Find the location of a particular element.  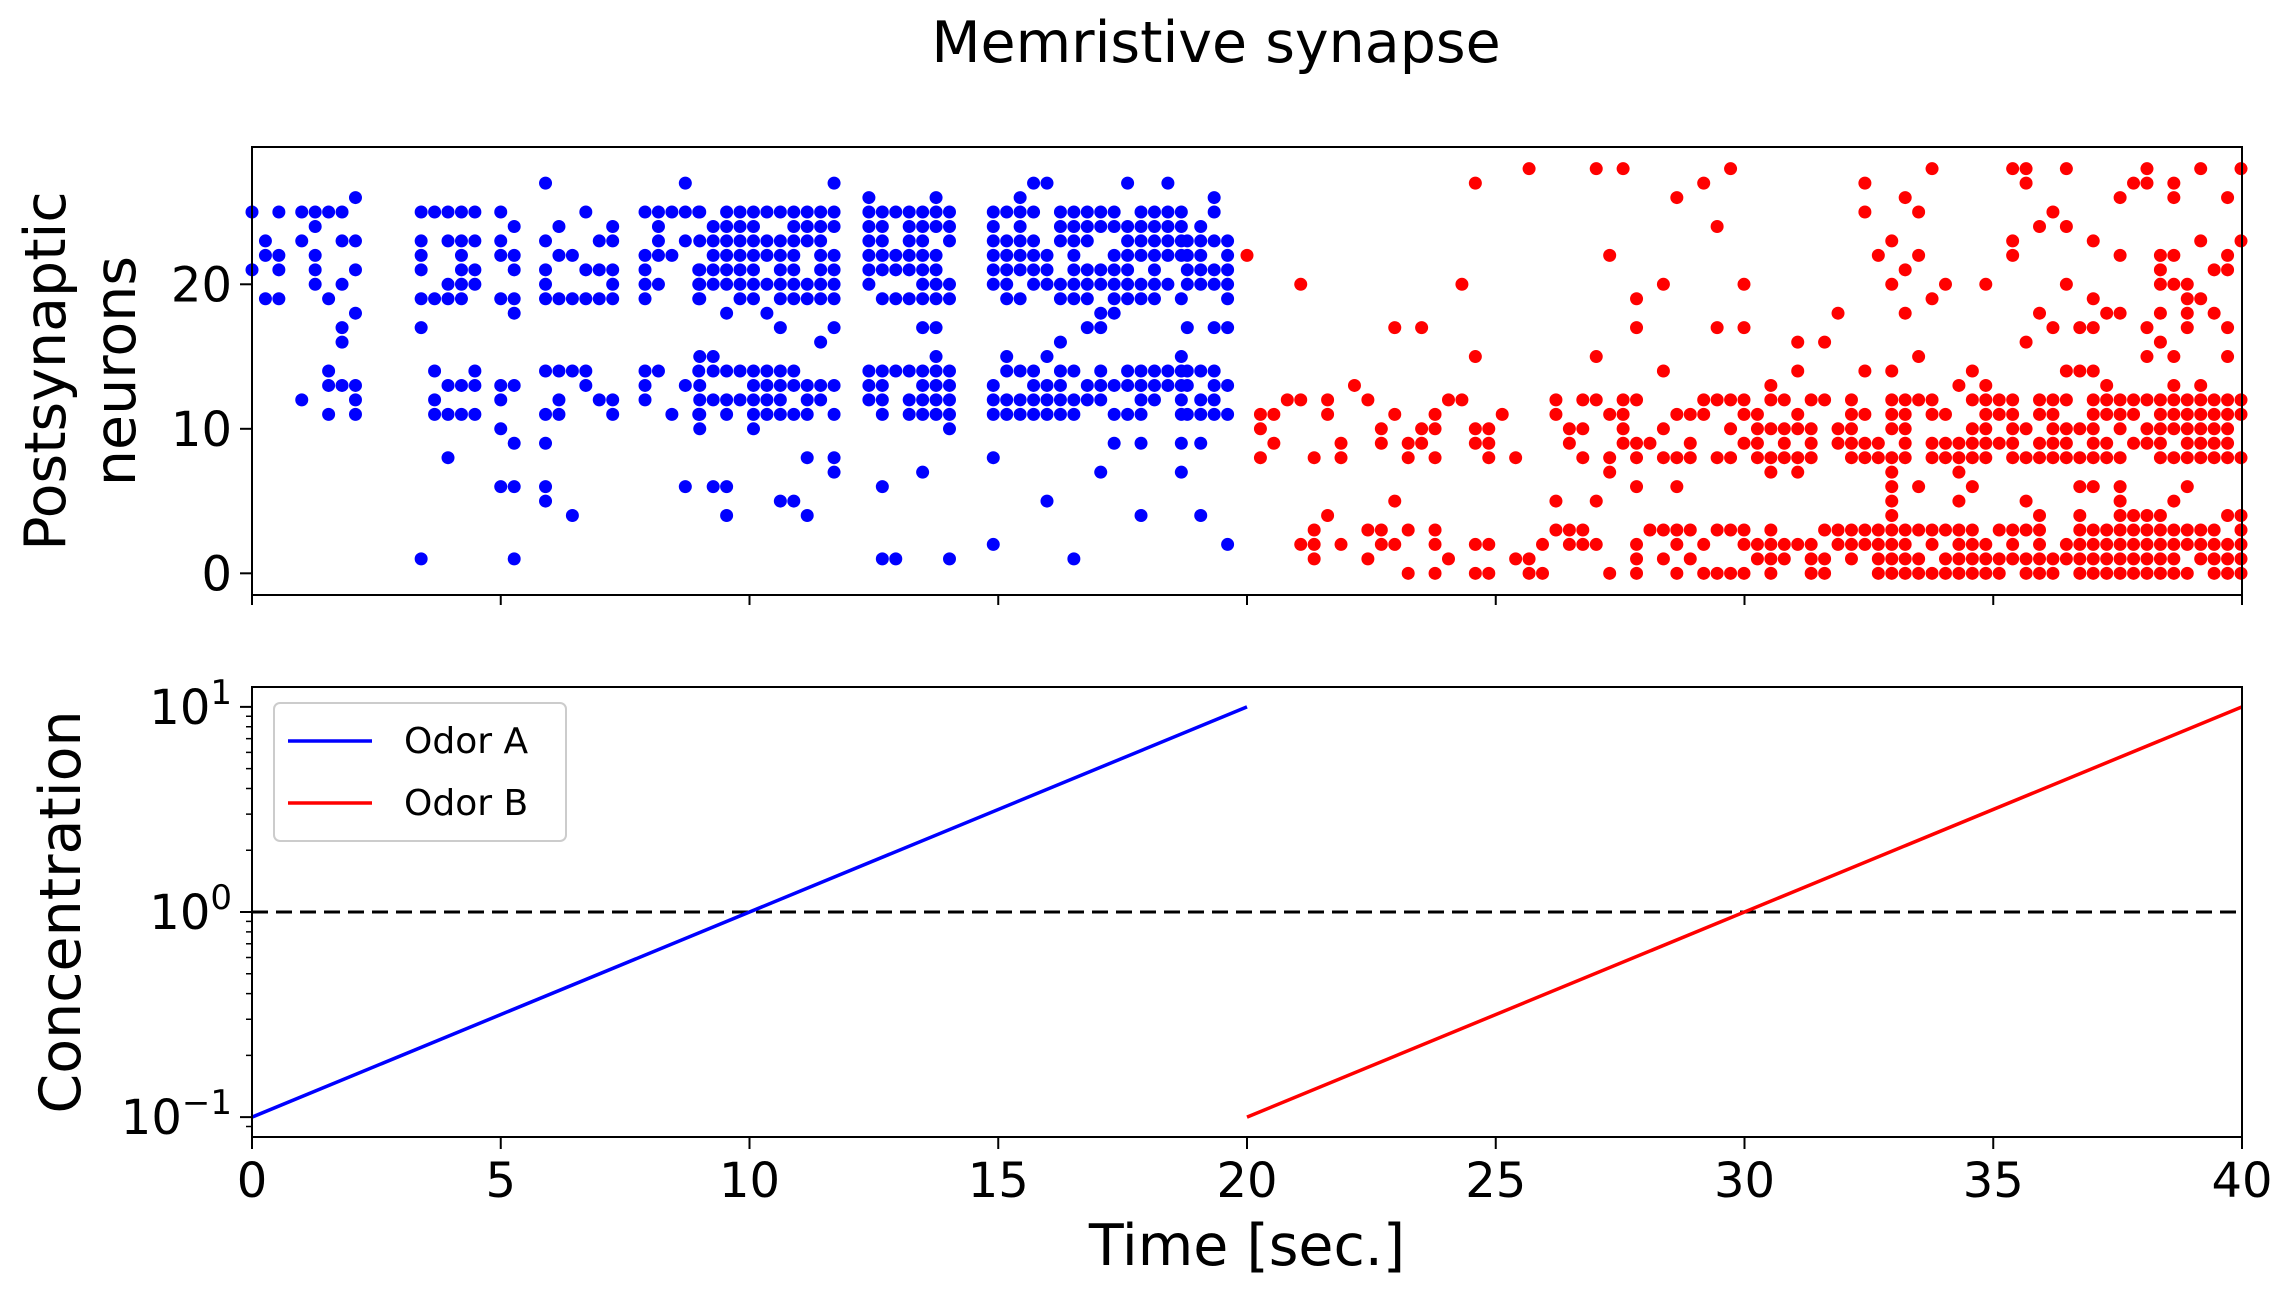

legend-label-odor-b: Odor B is located at coordinates (466, 803).